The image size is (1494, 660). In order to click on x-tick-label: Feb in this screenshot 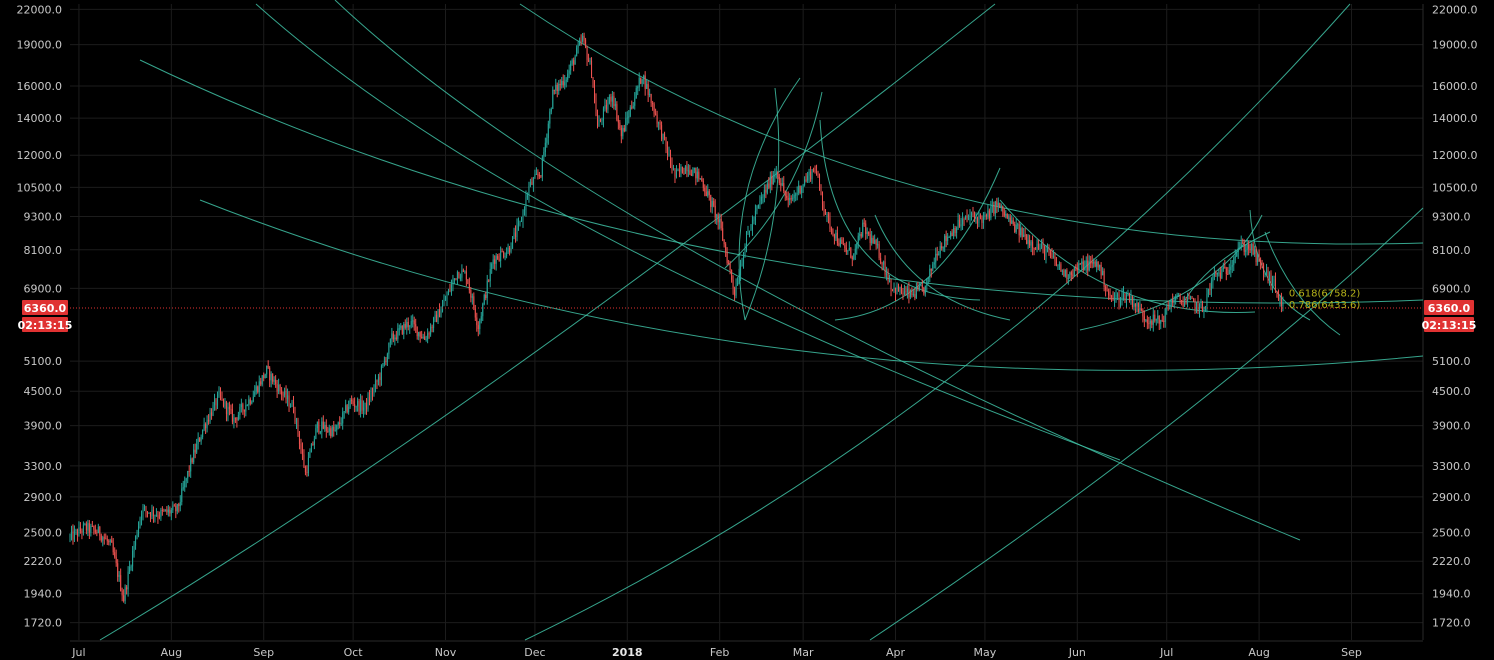, I will do `click(719, 652)`.